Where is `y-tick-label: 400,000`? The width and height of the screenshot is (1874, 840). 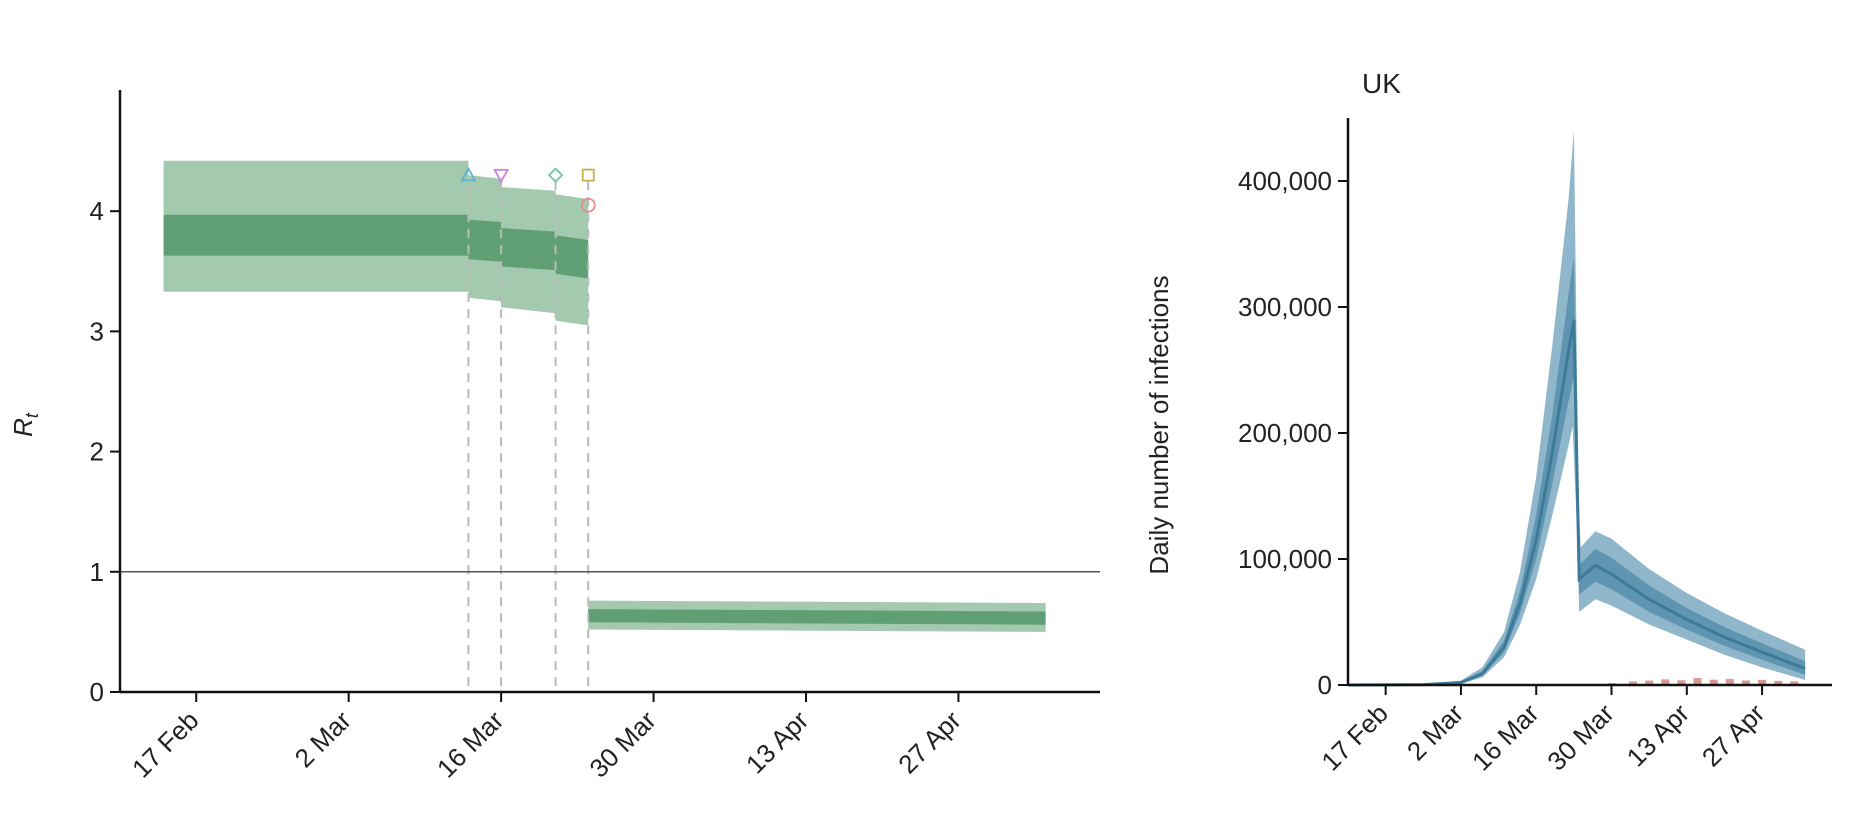
y-tick-label: 400,000 is located at coordinates (1285, 181).